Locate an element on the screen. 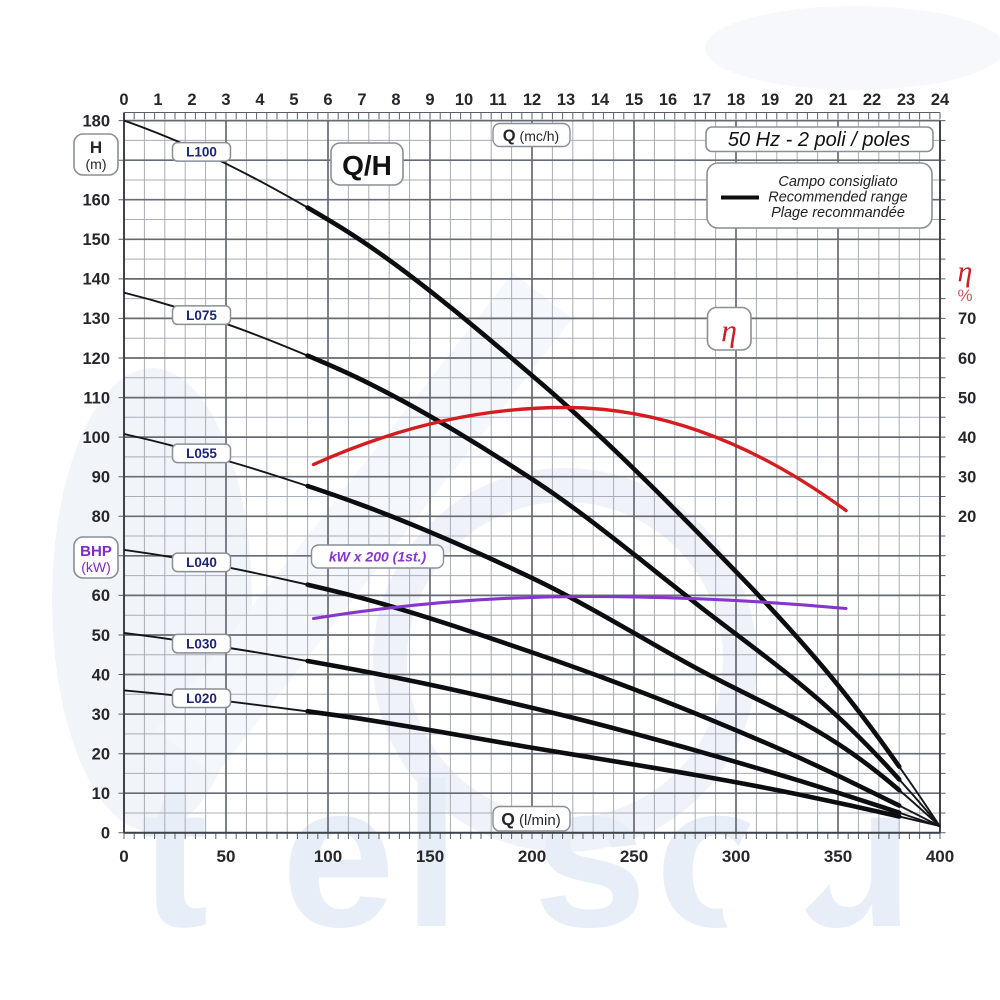 This screenshot has height=1000, width=1000. svg-text: 15 is located at coordinates (634, 100).